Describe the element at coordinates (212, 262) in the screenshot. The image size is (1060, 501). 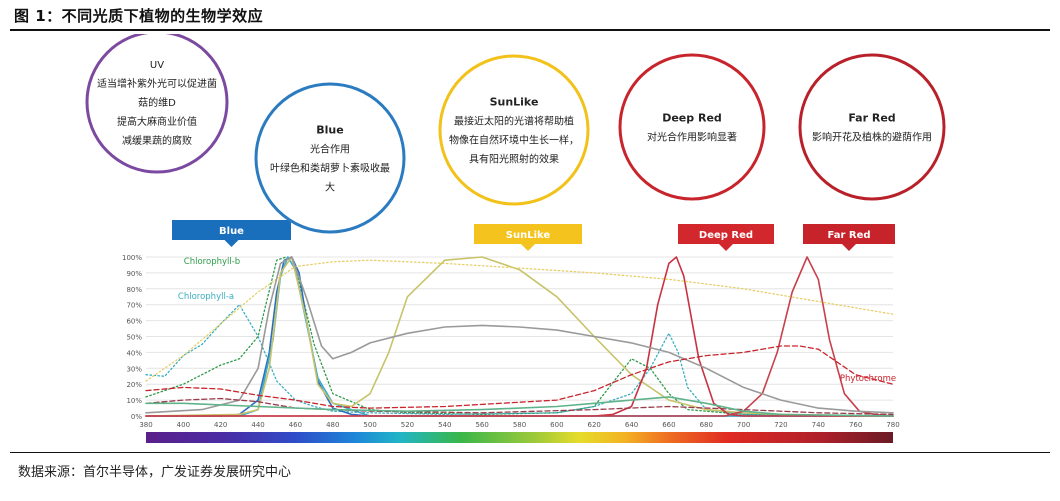
I see `annotation-chlorophyll-b: Chlorophyll-b` at that location.